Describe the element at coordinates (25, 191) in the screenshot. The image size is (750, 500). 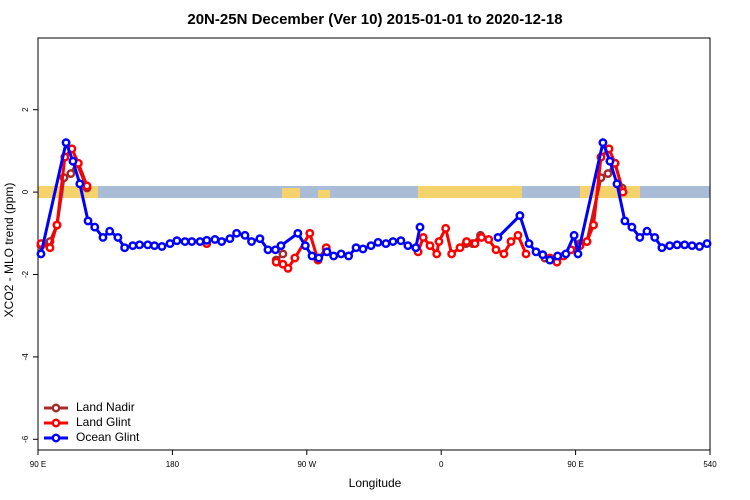
I see `y-tick-label: 0` at that location.